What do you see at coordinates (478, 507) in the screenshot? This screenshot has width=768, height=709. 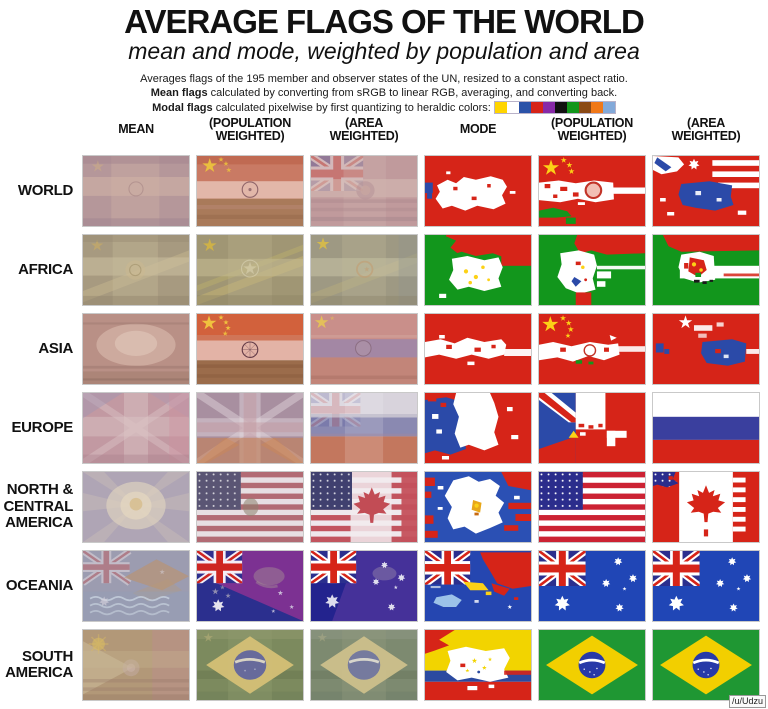 I see `flag-nc-america-mode` at bounding box center [478, 507].